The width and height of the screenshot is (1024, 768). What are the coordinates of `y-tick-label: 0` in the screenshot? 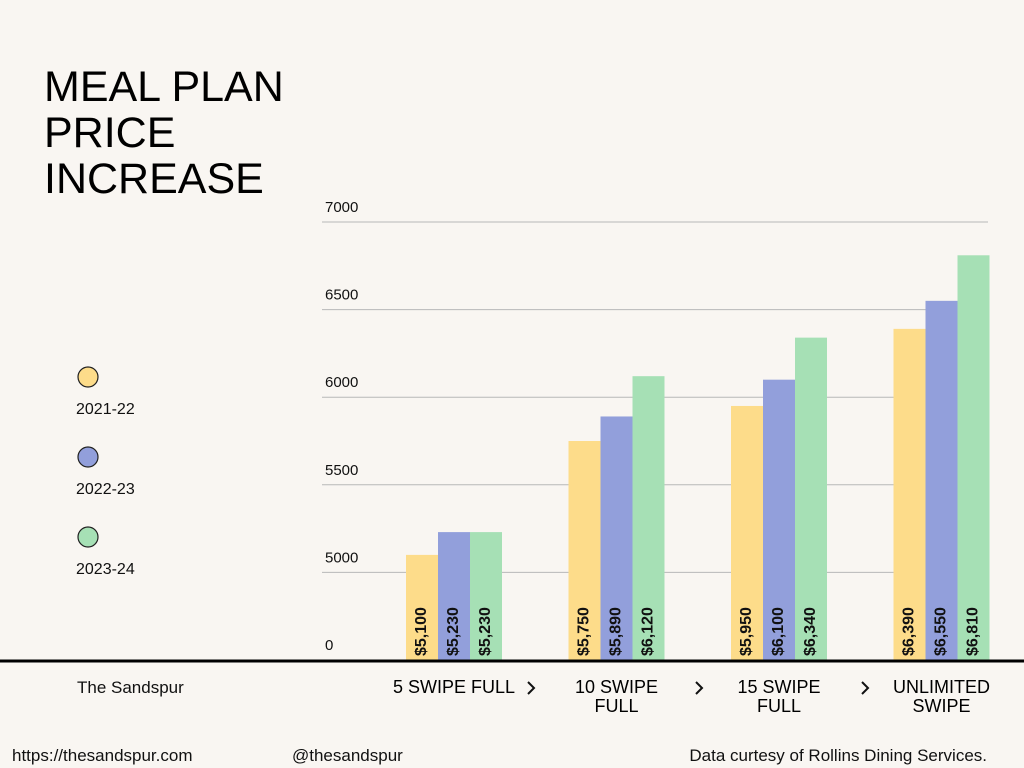 It's located at (329, 645).